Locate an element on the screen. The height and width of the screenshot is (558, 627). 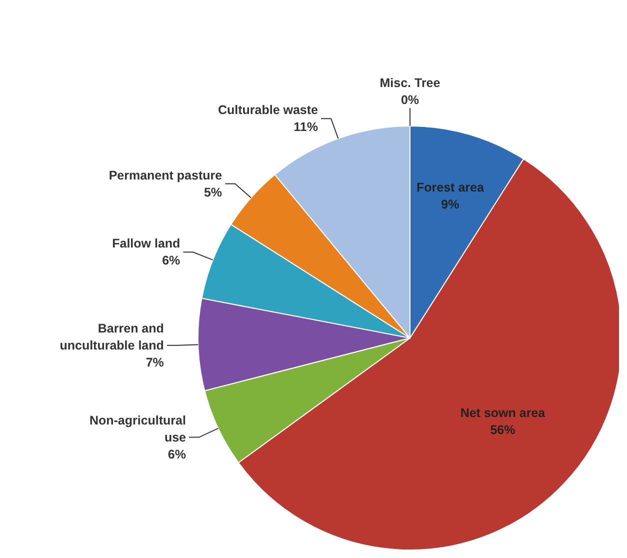
slice-label: Non-agricultural use is located at coordinates (137, 428).